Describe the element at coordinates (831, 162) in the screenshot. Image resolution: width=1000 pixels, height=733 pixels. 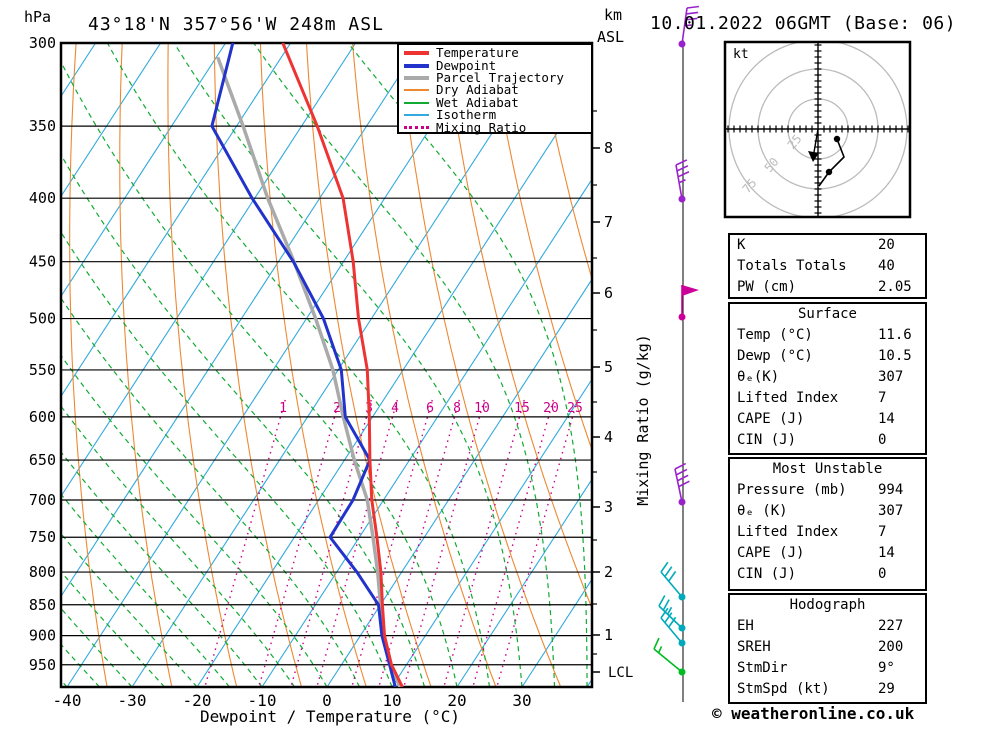
I see `hodograph-trace` at that location.